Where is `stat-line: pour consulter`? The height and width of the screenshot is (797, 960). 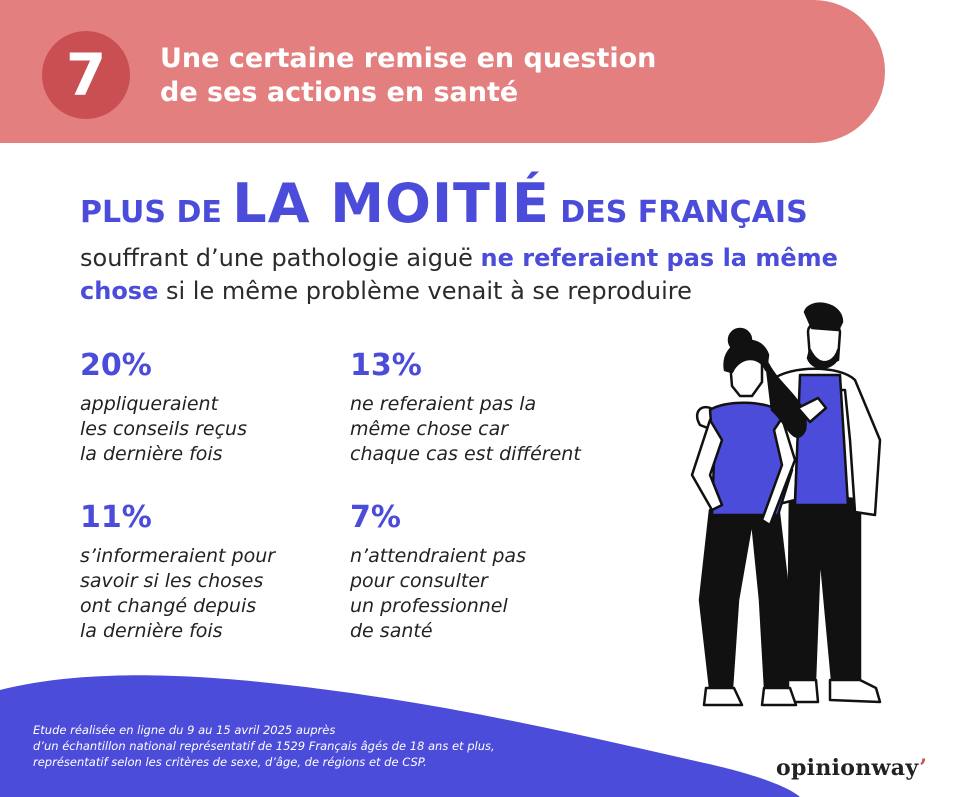 stat-line: pour consulter is located at coordinates (419, 581).